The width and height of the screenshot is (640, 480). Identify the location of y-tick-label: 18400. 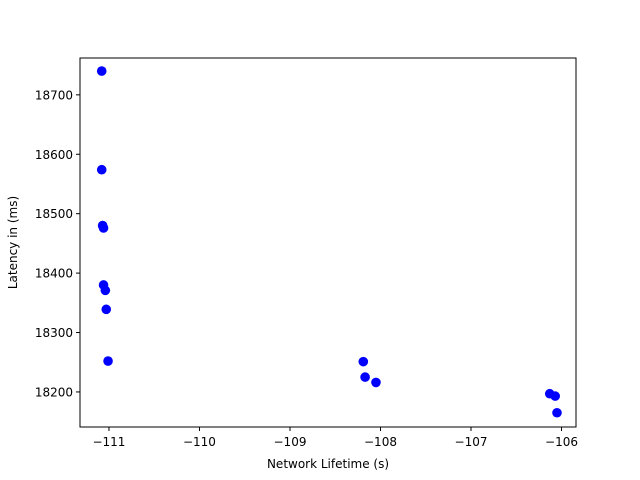
(54, 274).